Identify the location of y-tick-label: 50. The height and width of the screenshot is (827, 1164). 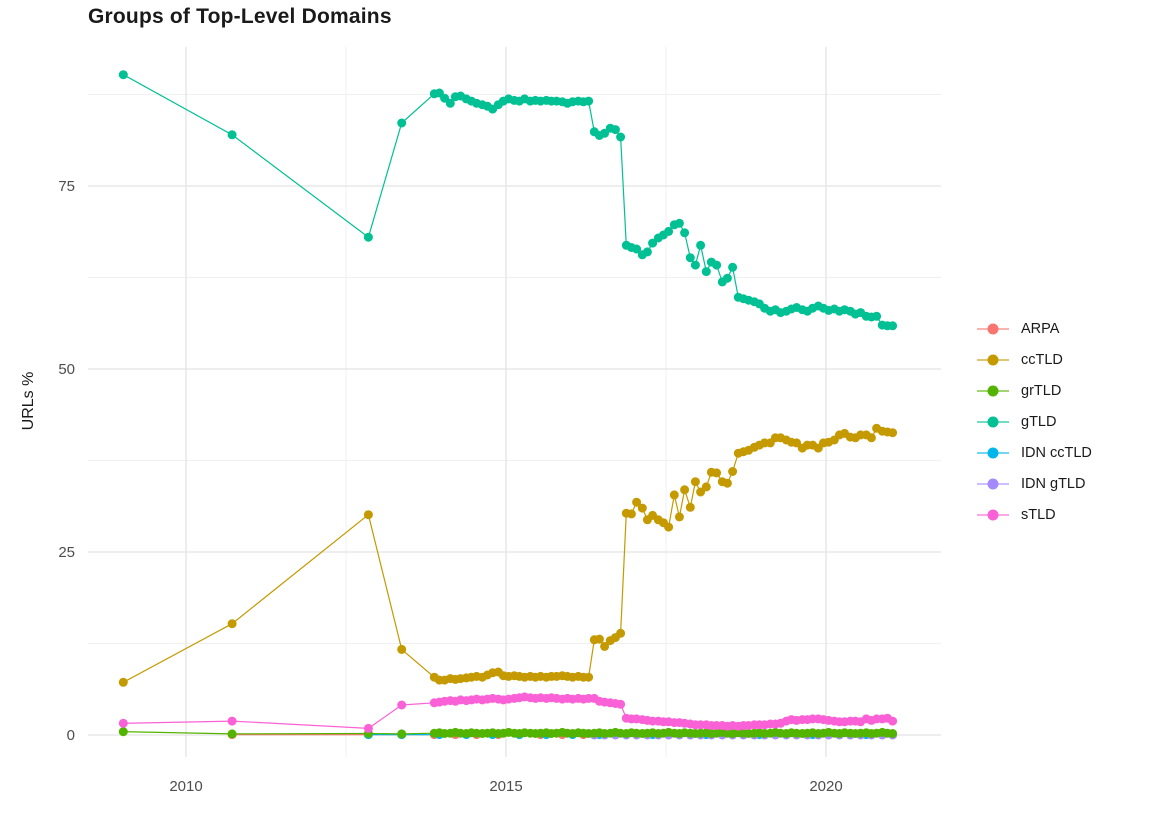
(66, 369).